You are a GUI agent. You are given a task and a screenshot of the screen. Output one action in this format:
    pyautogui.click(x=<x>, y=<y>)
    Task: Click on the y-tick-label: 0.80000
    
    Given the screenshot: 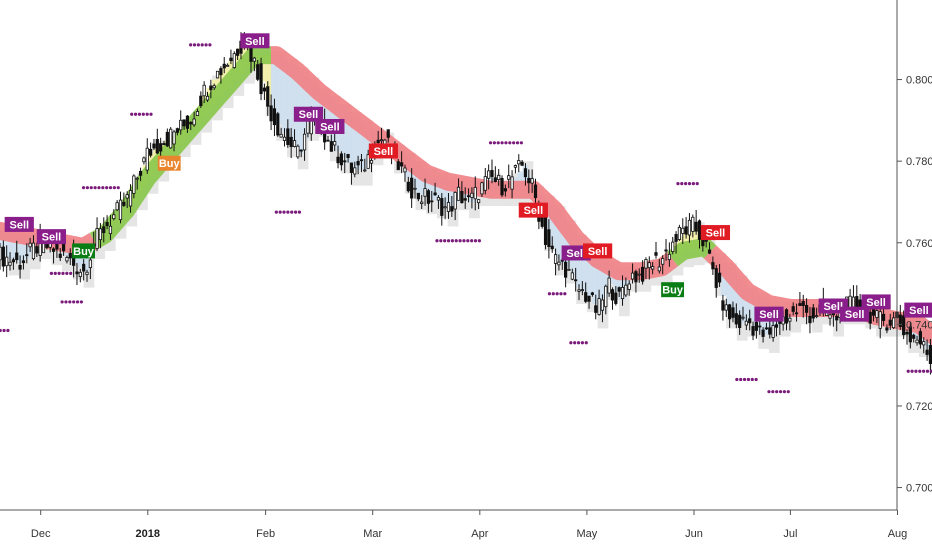 What is the action you would take?
    pyautogui.click(x=919, y=81)
    